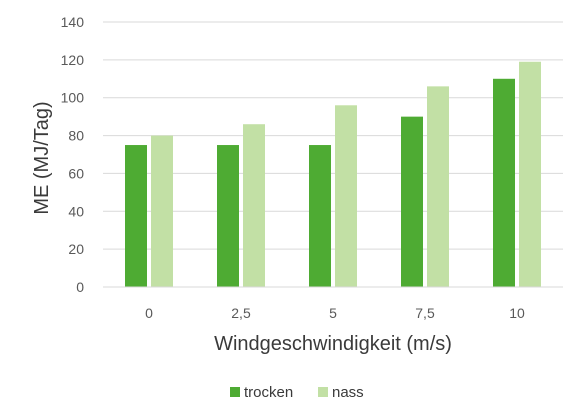 The width and height of the screenshot is (580, 418). Describe the element at coordinates (241, 313) in the screenshot. I see `x-tick-label: 2,5` at that location.